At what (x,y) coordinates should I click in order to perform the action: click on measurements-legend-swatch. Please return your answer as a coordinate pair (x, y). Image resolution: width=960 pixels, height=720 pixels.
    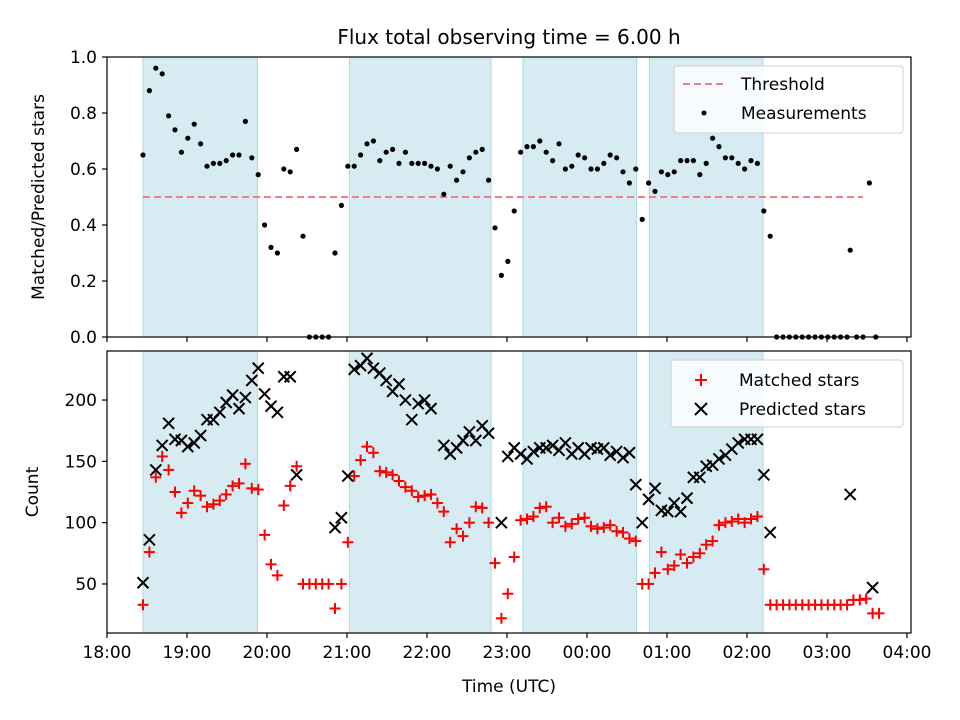
    Looking at the image, I should click on (704, 113).